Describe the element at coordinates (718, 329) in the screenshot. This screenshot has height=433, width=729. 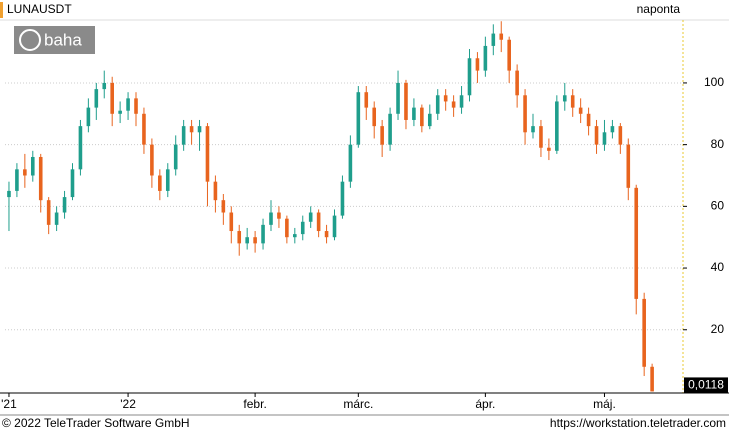
I see `y-tick-label: 20` at that location.